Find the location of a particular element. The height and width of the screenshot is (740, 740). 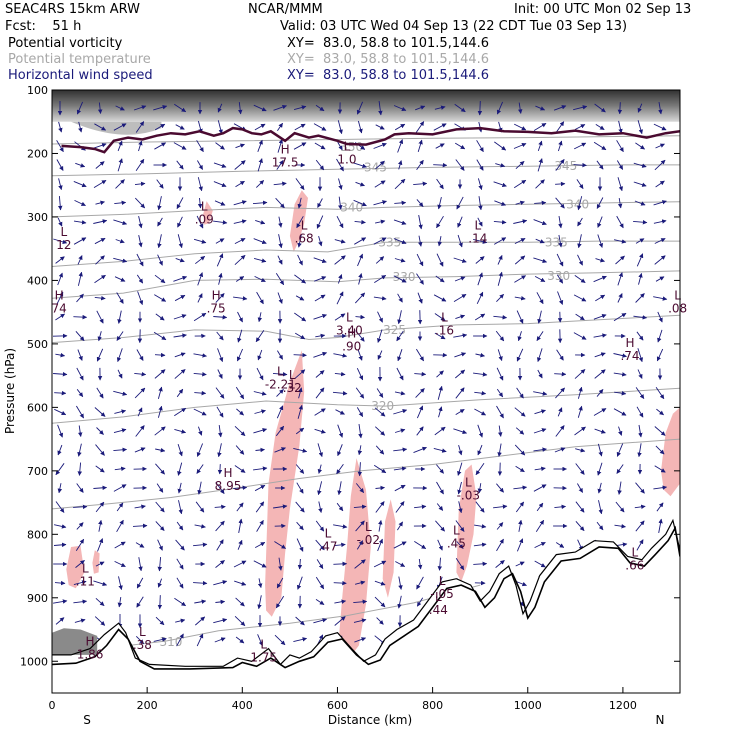

y-tick-label: 600 is located at coordinates (37, 407).